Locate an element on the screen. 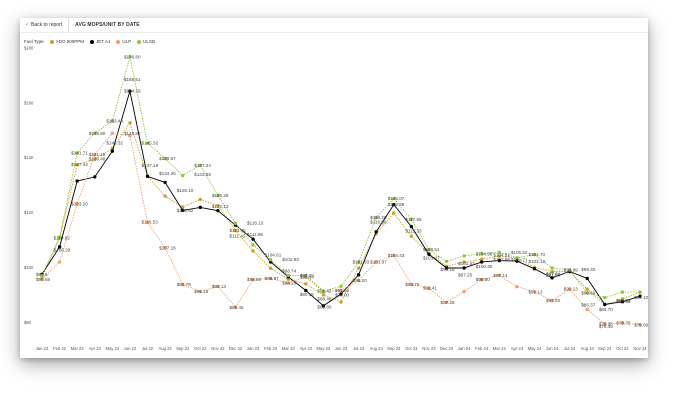  data-label: $101.52 is located at coordinates (466, 263).